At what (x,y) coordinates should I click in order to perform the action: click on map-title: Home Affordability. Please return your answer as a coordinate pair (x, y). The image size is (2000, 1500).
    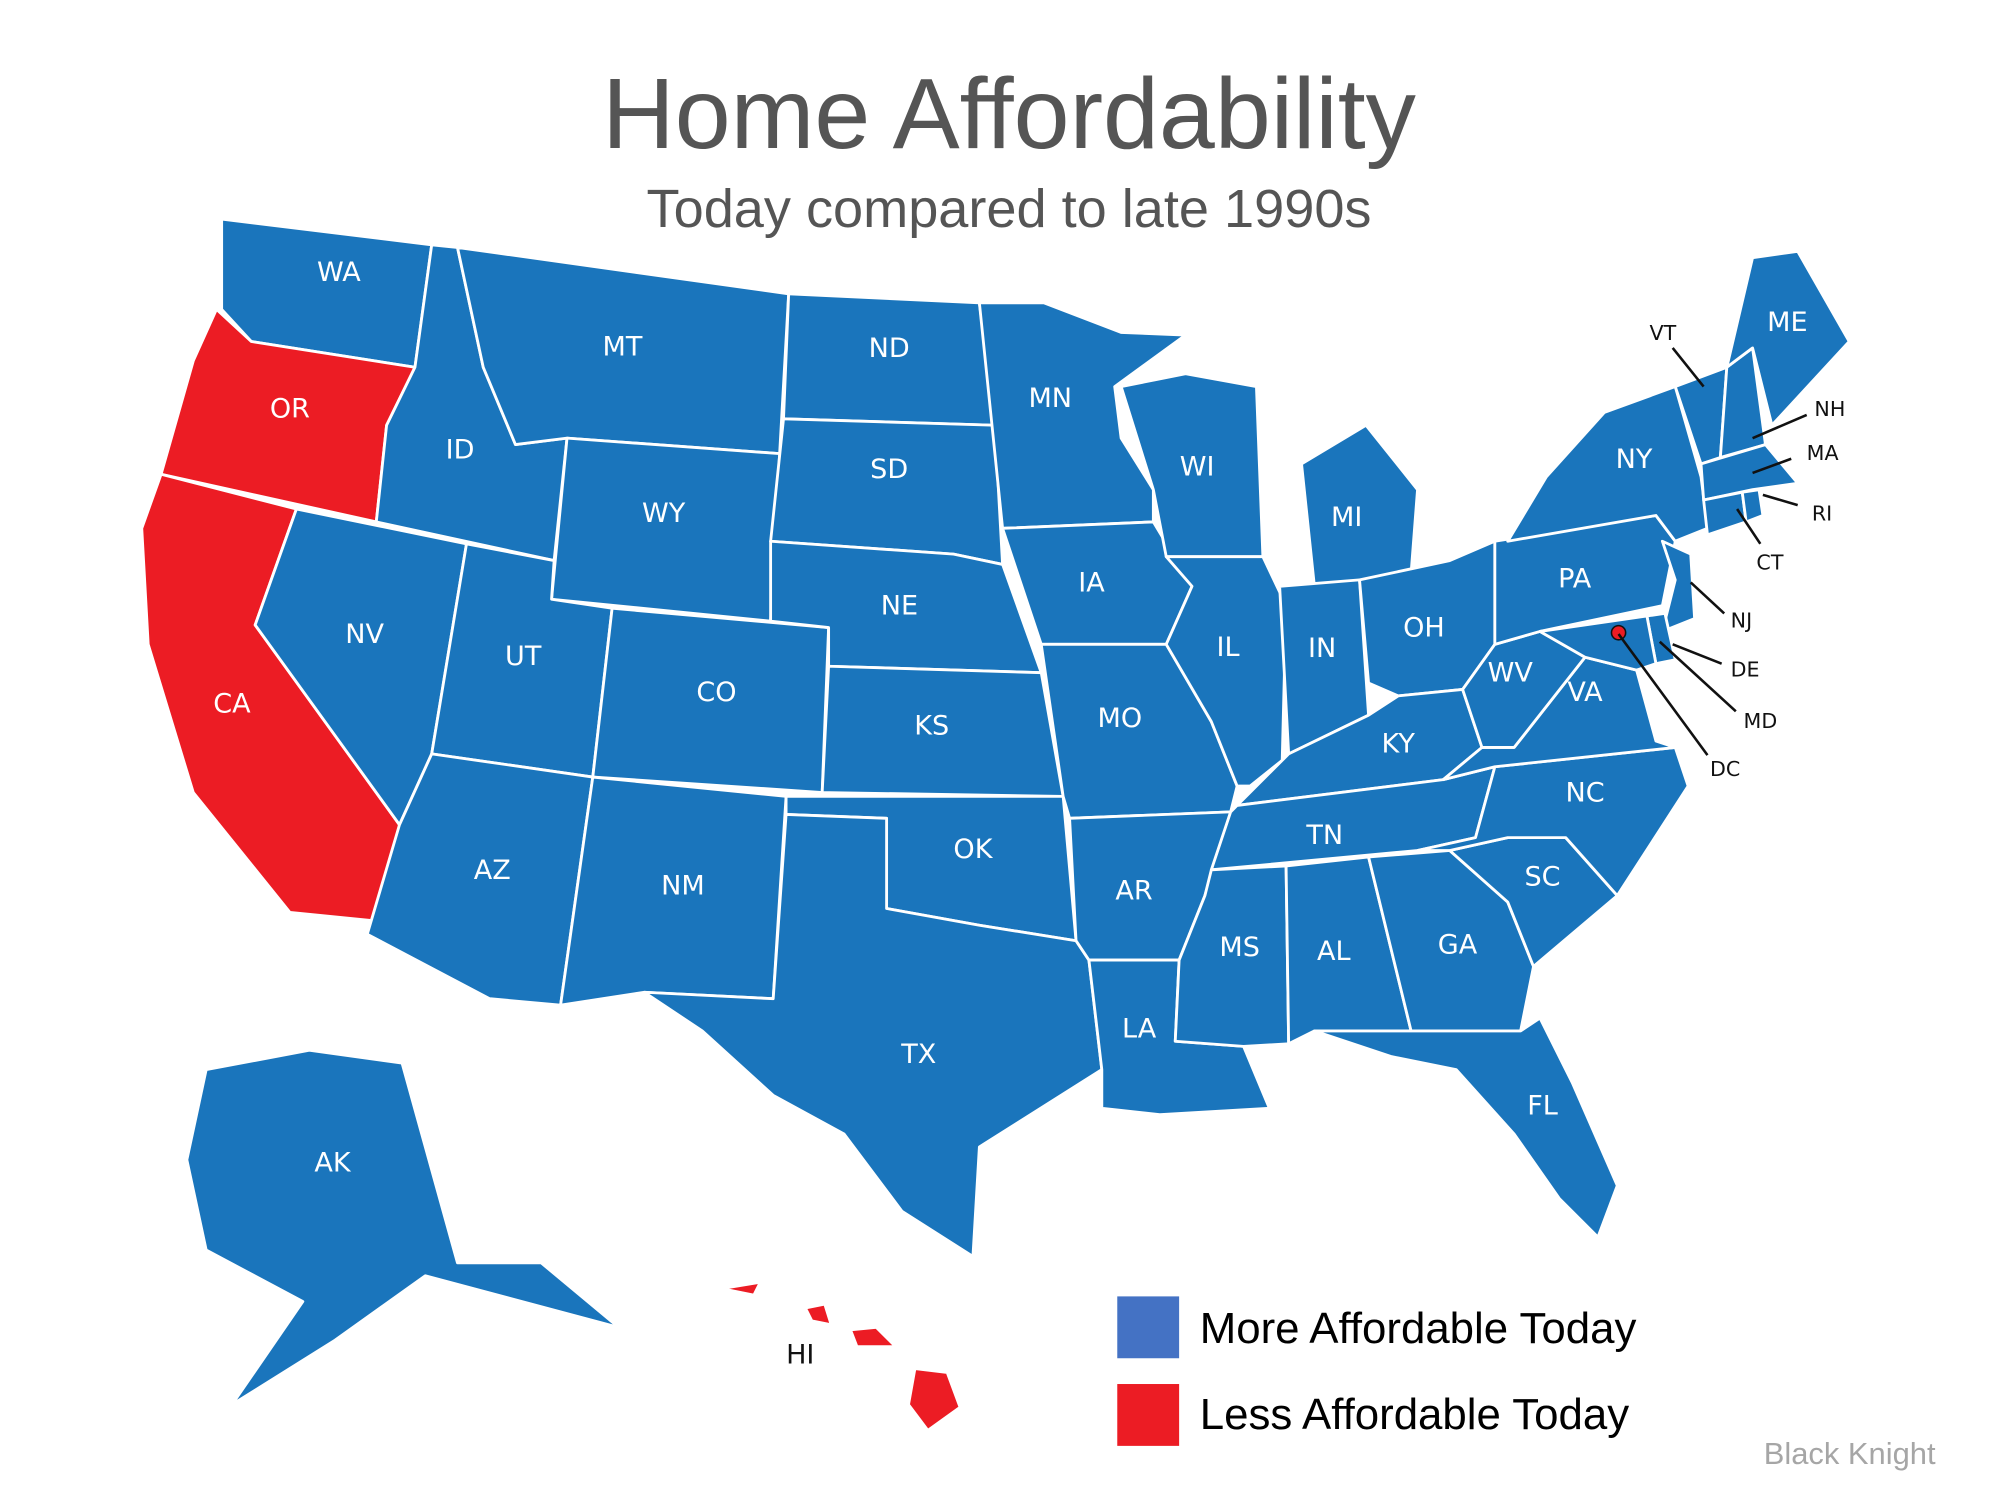
    Looking at the image, I should click on (1009, 114).